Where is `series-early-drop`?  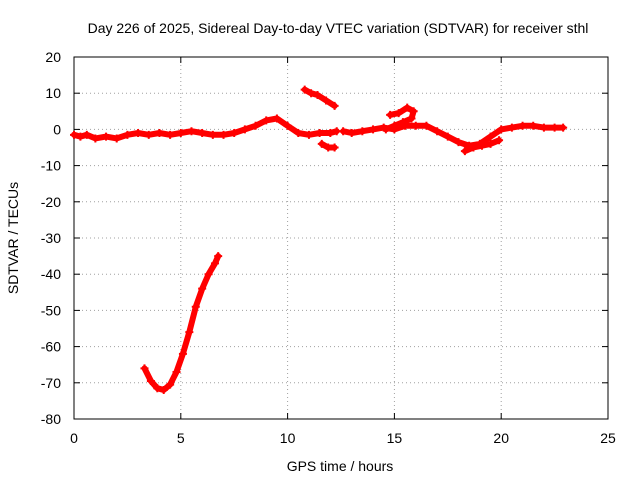 series-early-drop is located at coordinates (181, 323).